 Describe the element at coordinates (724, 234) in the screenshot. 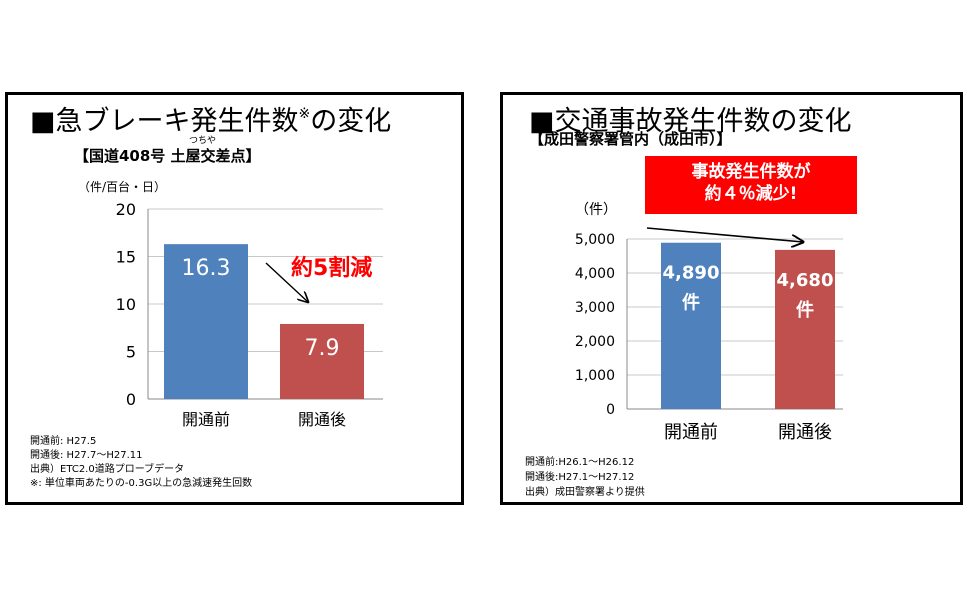

I see `right-trend-arrow` at that location.